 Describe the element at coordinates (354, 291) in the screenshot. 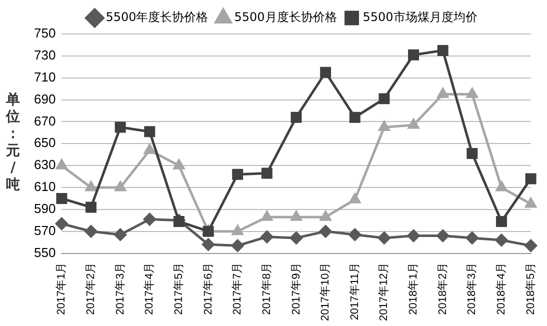

I see `x-tick-label: 2017年11月` at that location.